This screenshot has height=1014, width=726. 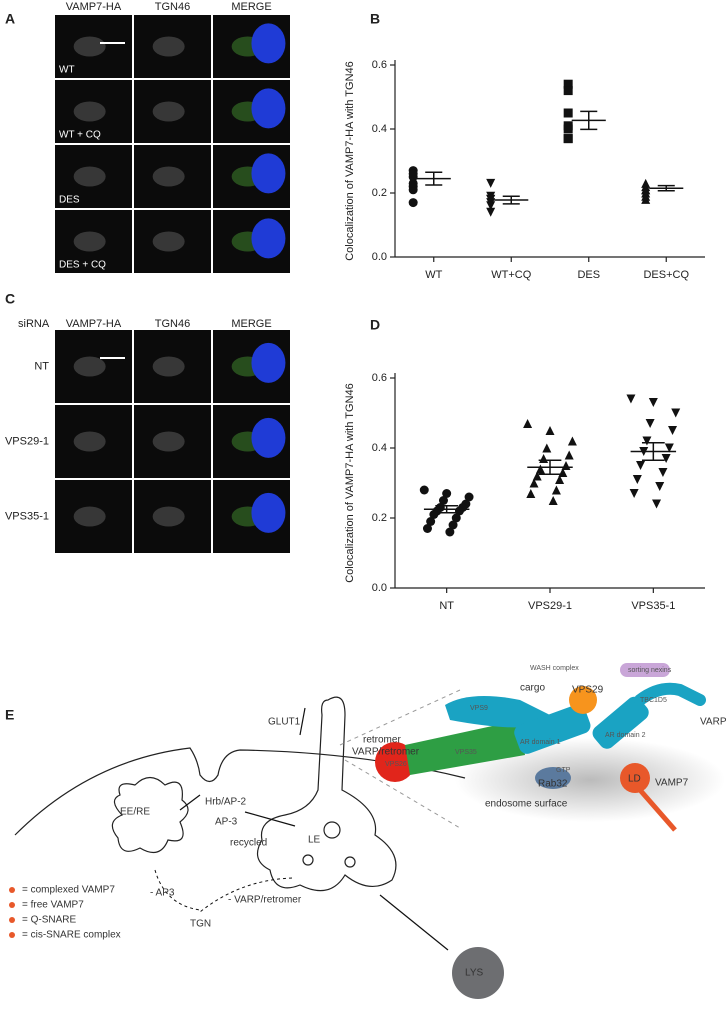 I want to click on x-tick-label: WT+CQ, so click(x=511, y=275).